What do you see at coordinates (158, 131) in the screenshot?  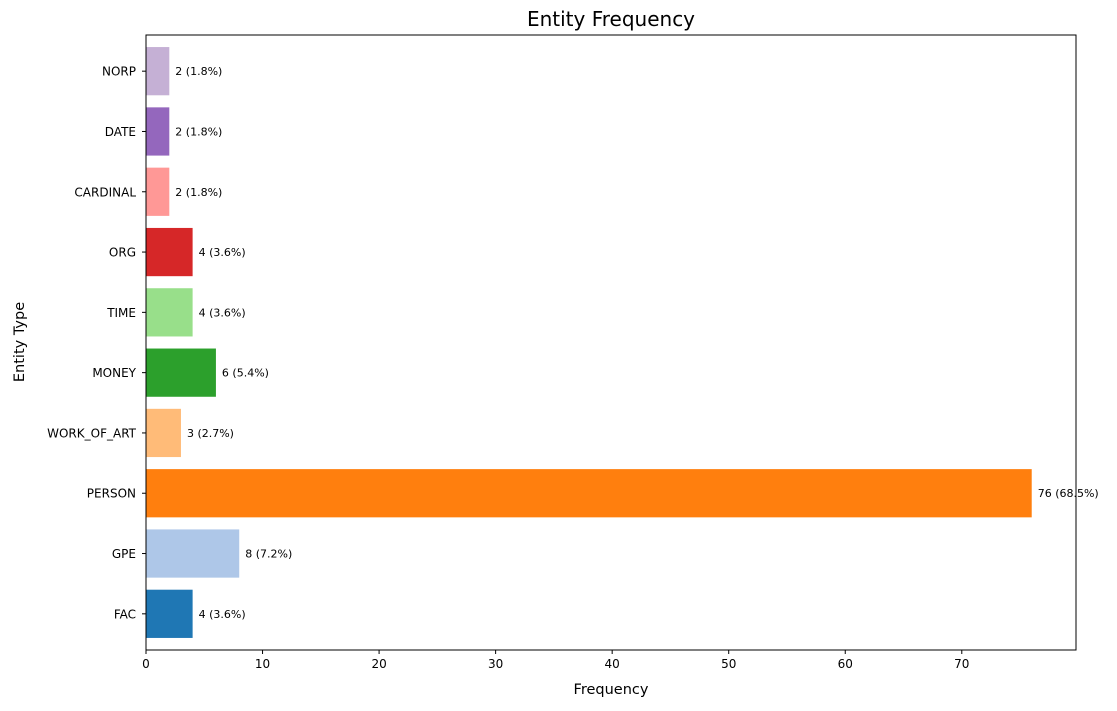 I see `bar-date` at bounding box center [158, 131].